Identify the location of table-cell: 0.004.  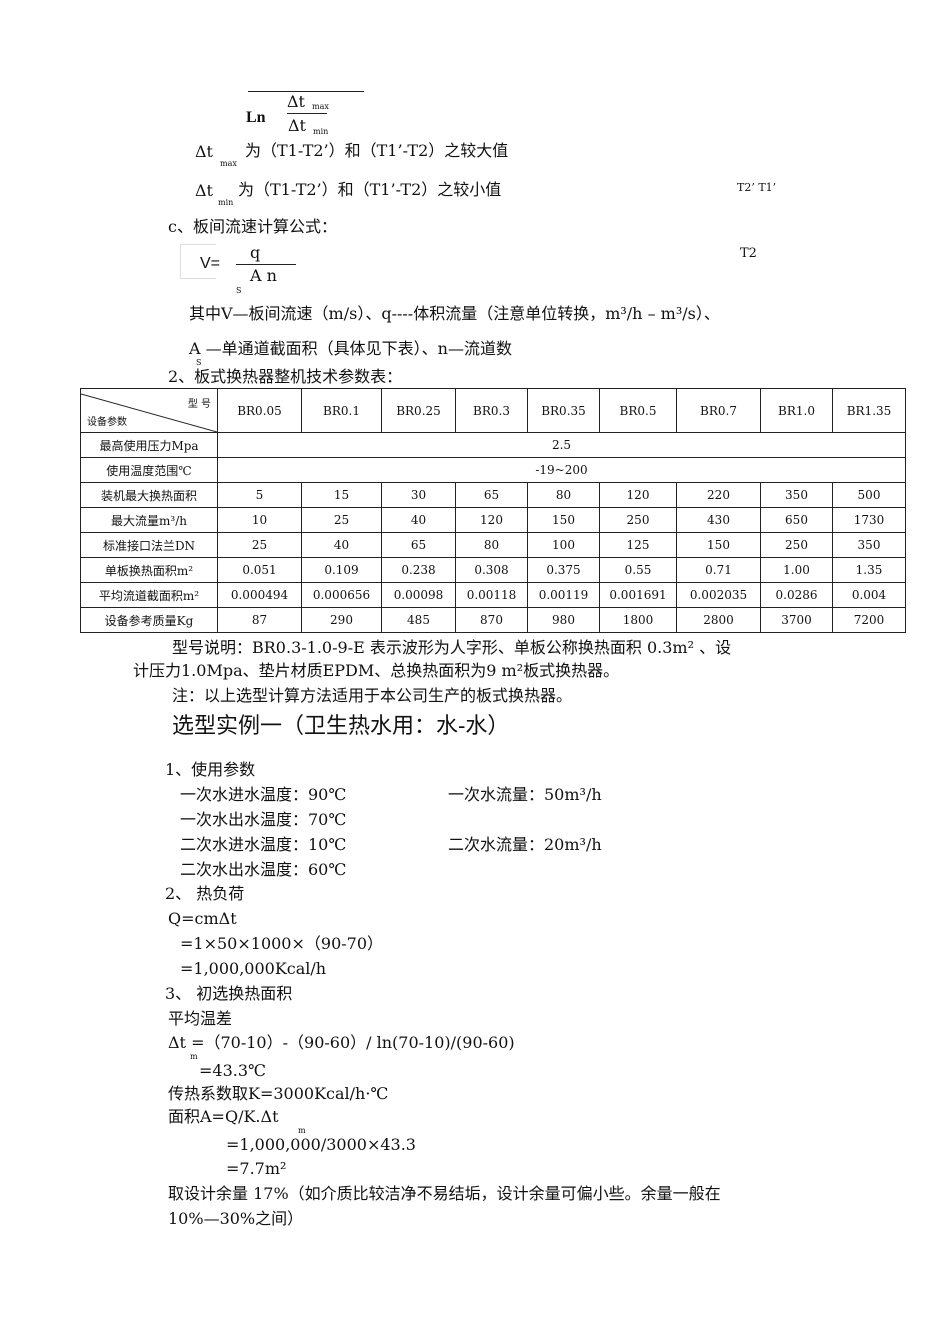
(869, 595).